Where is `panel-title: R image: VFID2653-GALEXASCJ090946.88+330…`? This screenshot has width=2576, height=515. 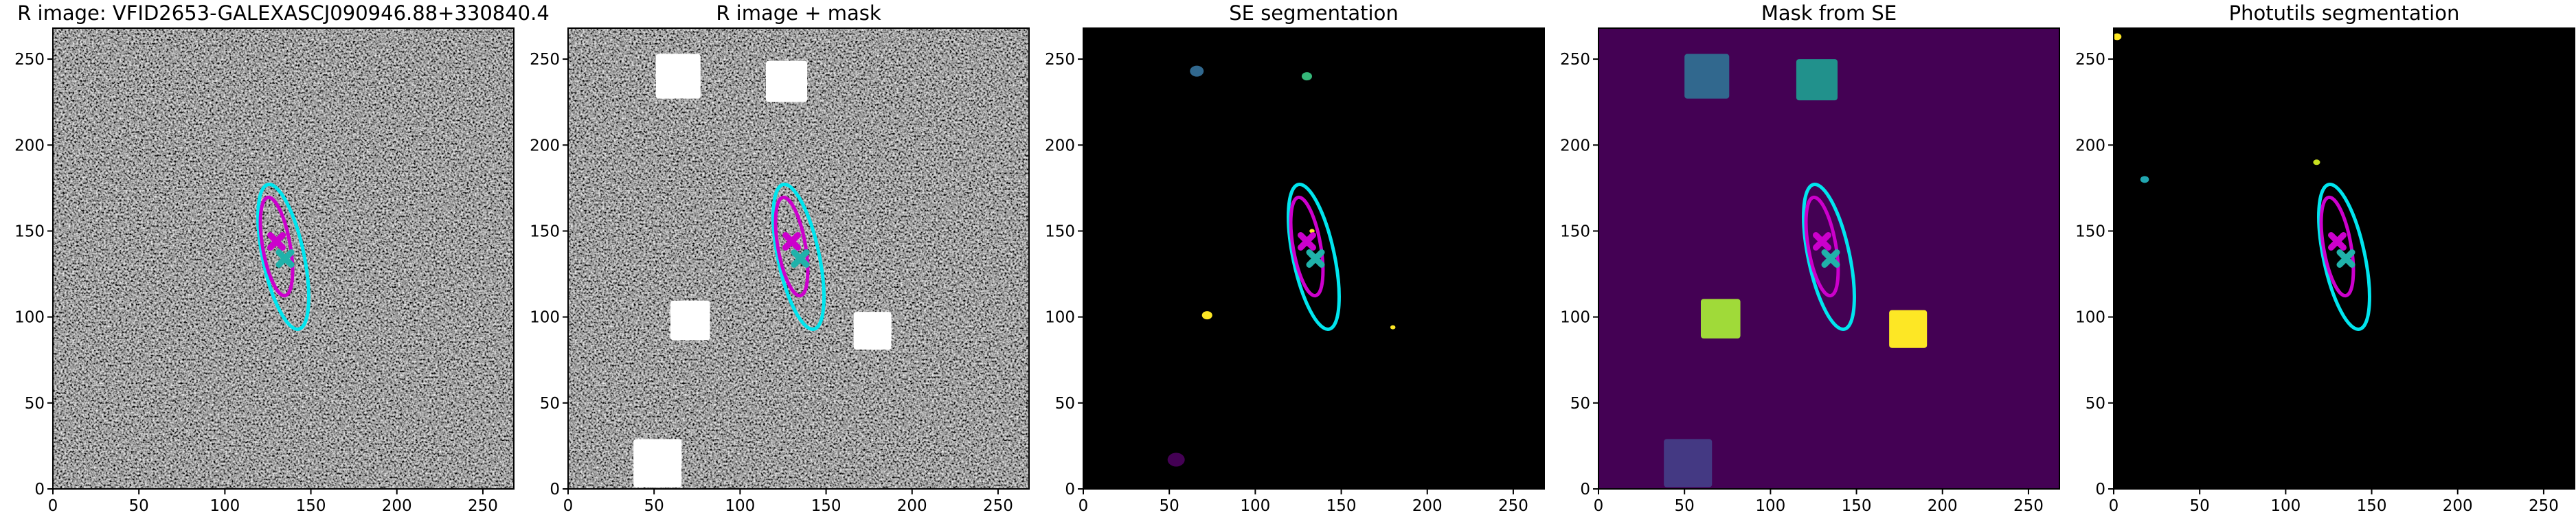
panel-title: R image: VFID2653-GALEXASCJ090946.88+330… is located at coordinates (283, 13).